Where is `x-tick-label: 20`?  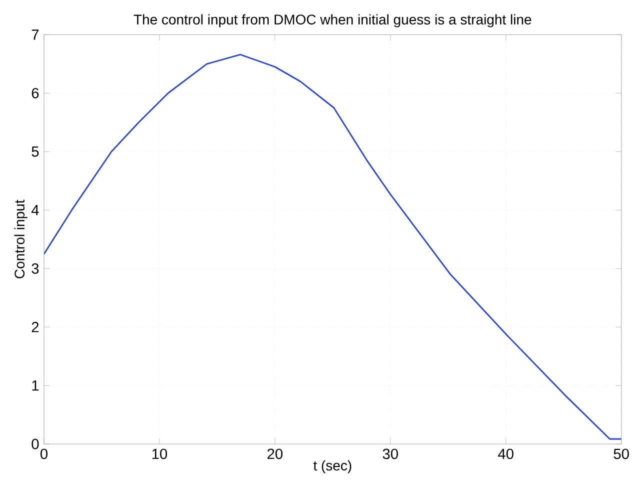
x-tick-label: 20 is located at coordinates (275, 454).